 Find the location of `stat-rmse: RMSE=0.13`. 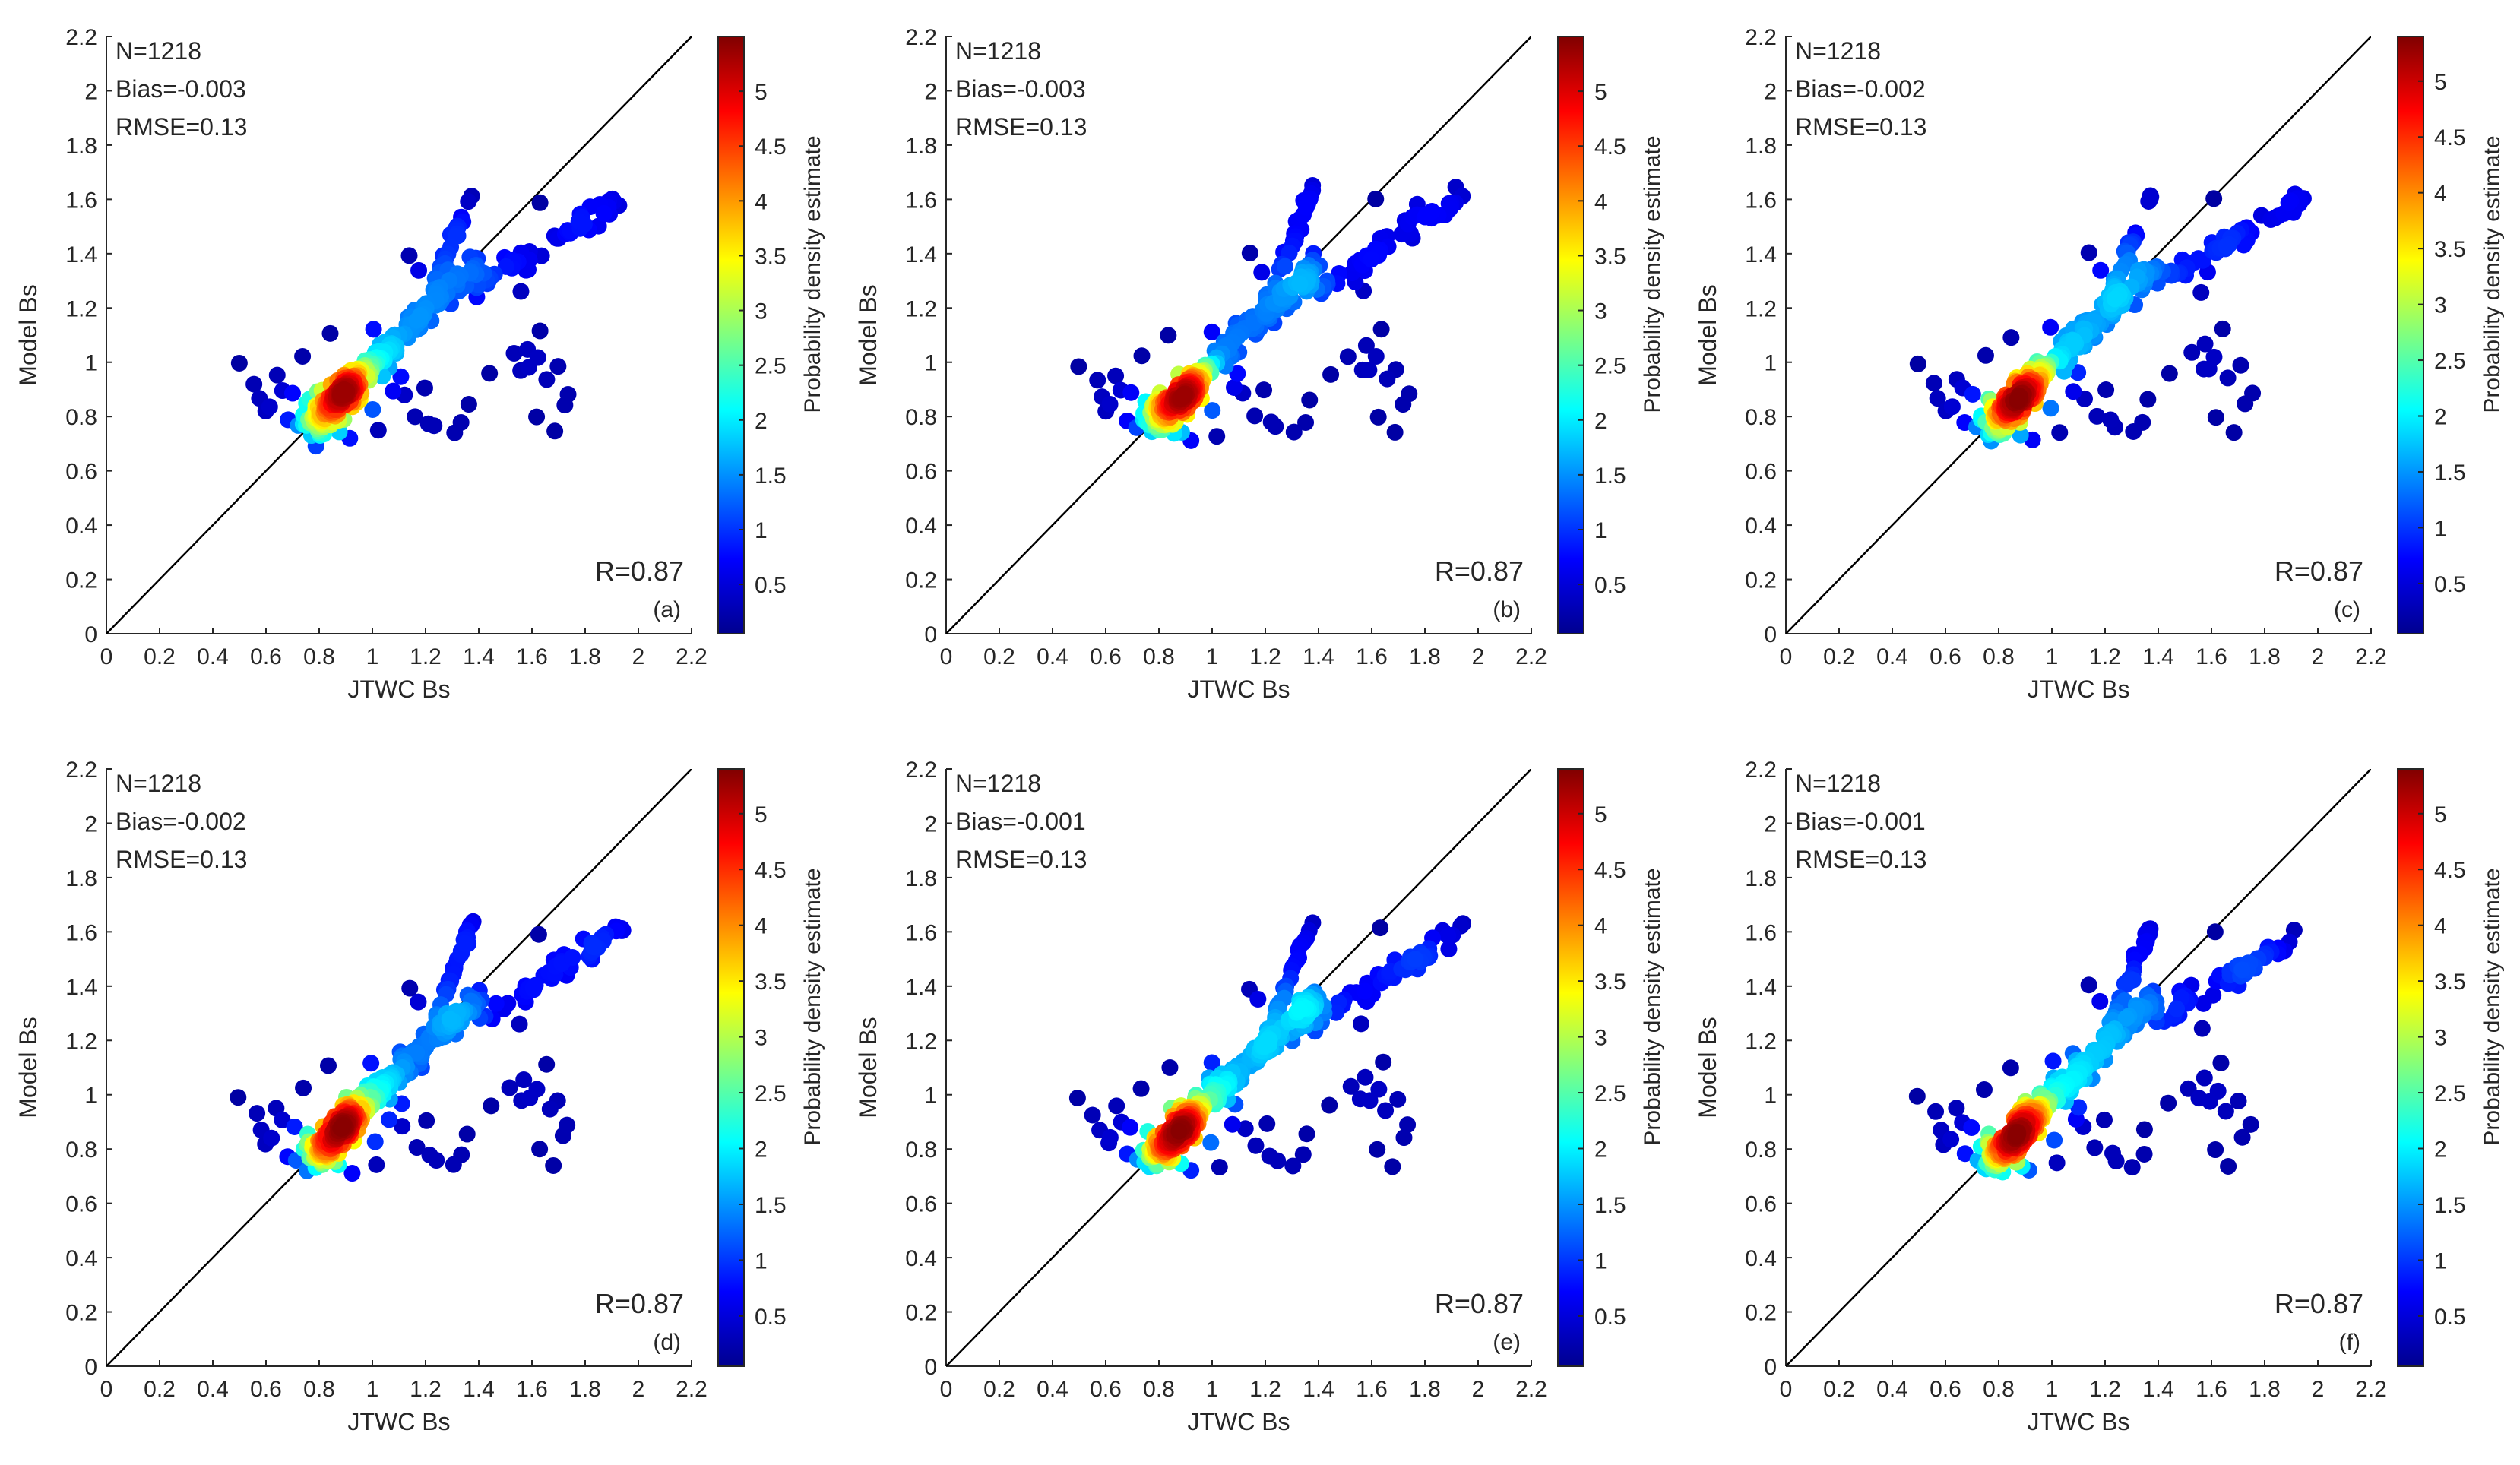

stat-rmse: RMSE=0.13 is located at coordinates (1860, 859).